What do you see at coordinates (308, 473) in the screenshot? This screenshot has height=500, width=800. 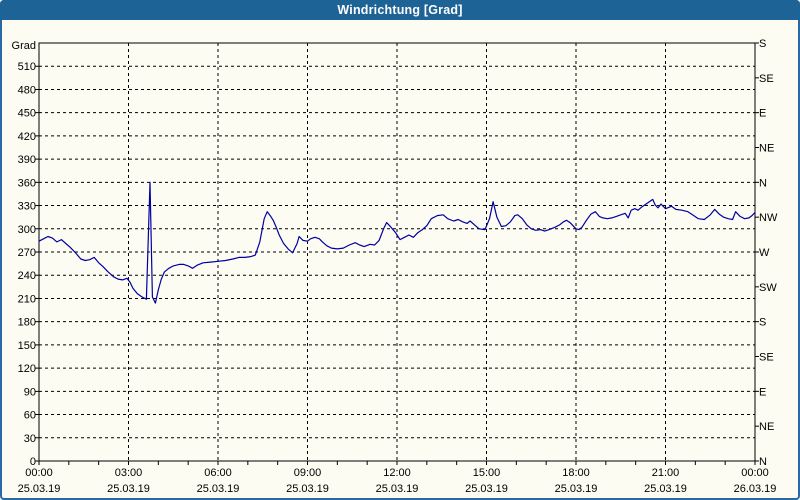 I see `x-axis-time-label: 09:00` at bounding box center [308, 473].